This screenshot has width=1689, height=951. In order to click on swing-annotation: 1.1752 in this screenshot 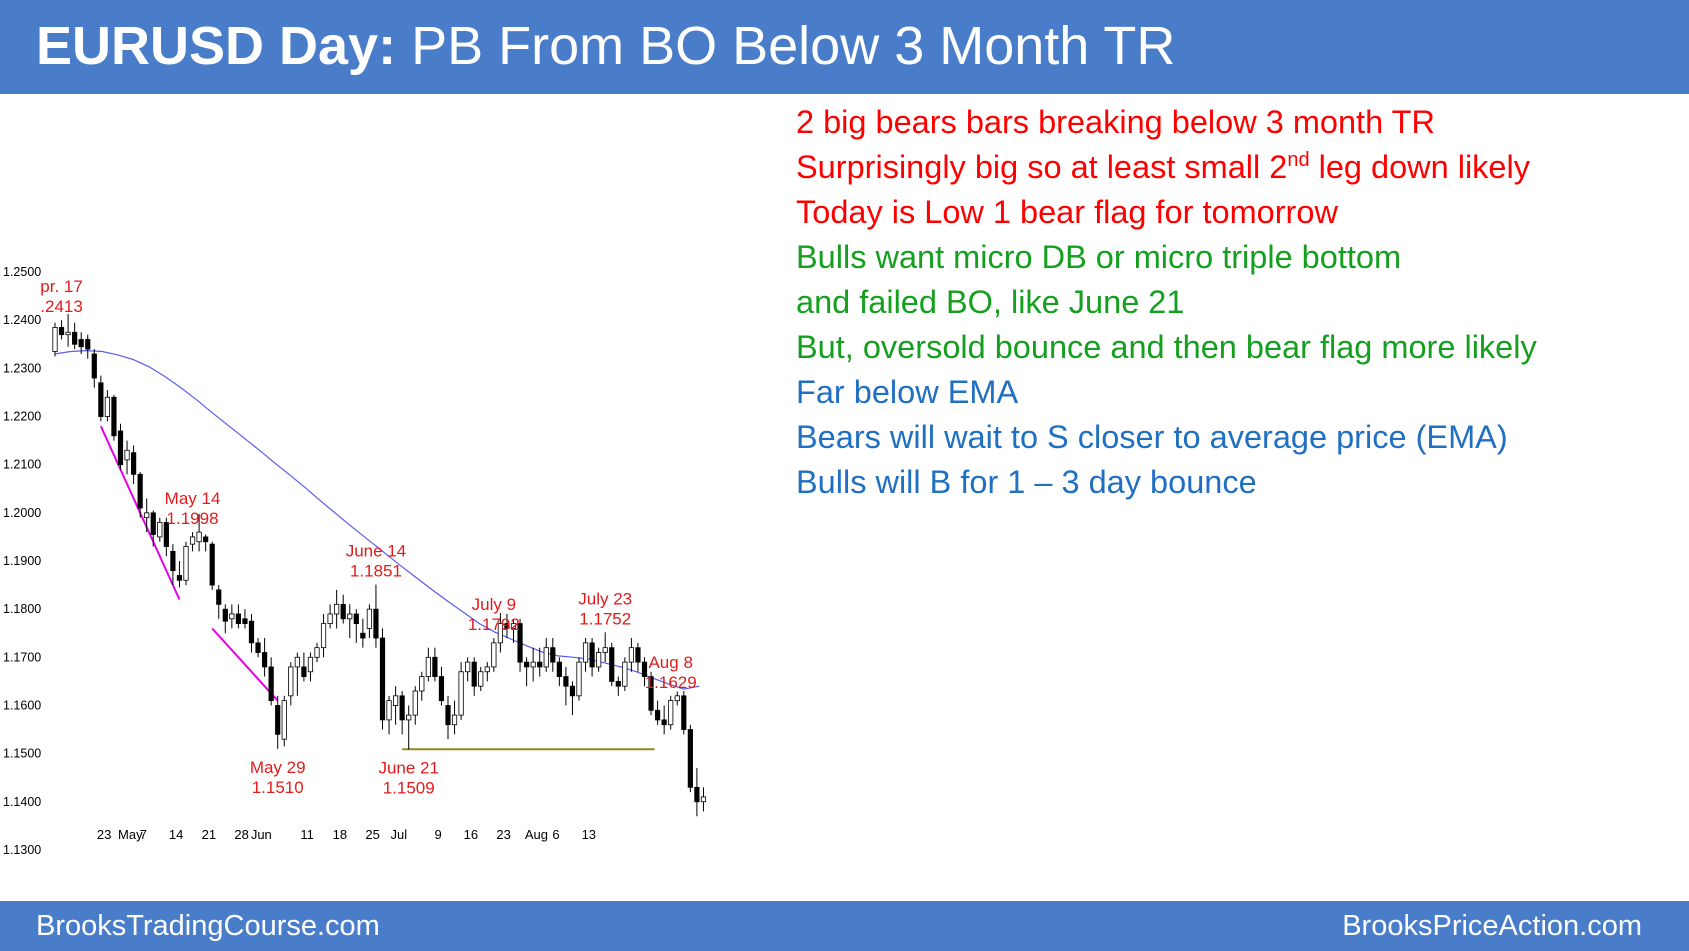, I will do `click(605, 618)`.